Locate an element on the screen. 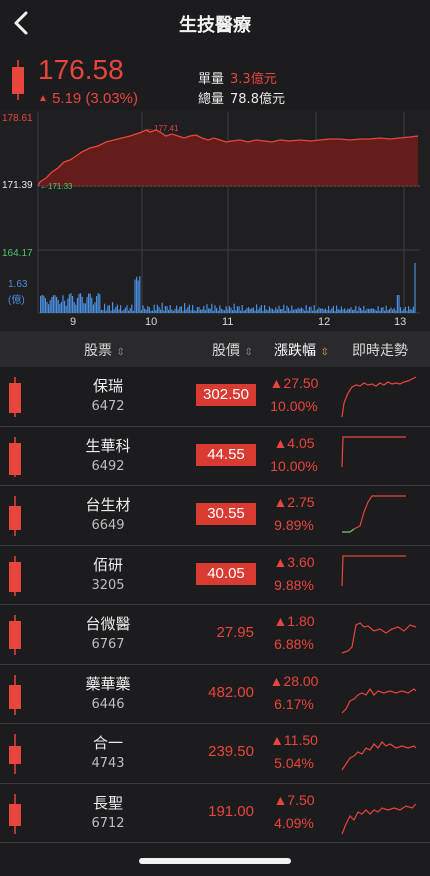 This screenshot has width=430, height=876. stock-change: ▲27.50 is located at coordinates (294, 383).